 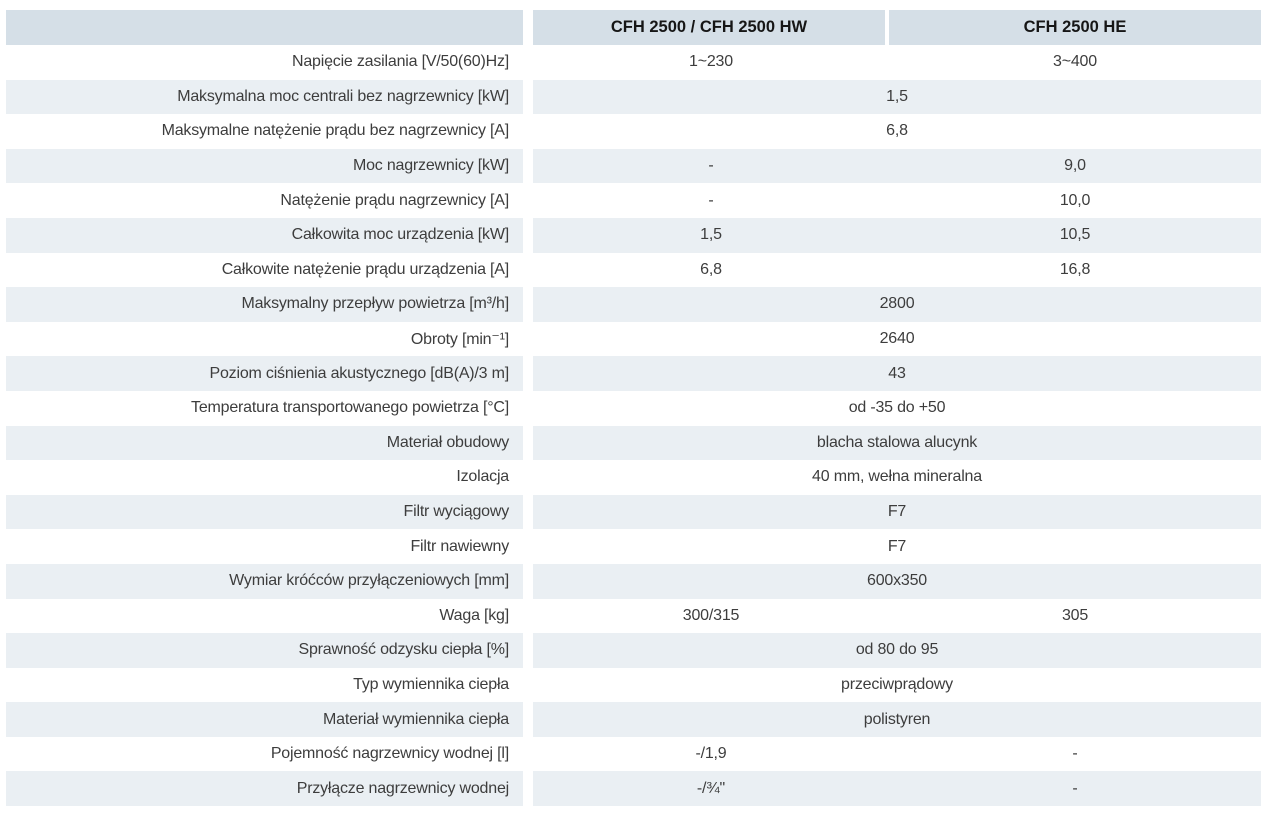 I want to click on row-label: Całkowita moc urządzenia [kW], so click(x=264, y=235).